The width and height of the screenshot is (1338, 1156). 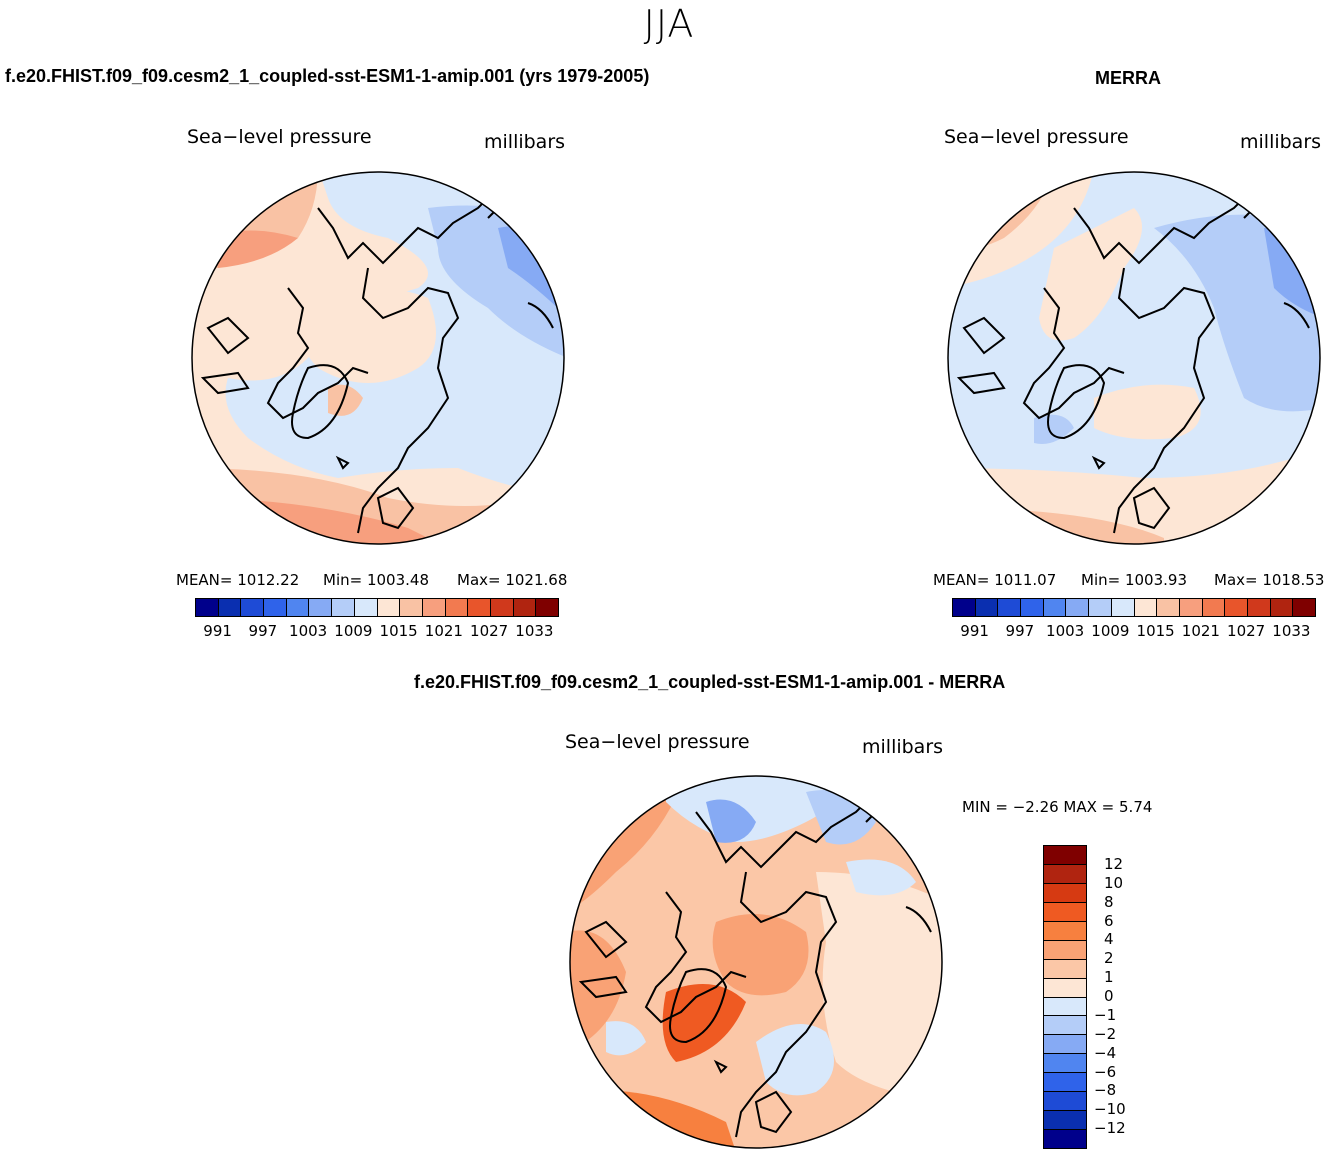 What do you see at coordinates (534, 631) in the screenshot?
I see `model-colorbar-tick: 1033` at bounding box center [534, 631].